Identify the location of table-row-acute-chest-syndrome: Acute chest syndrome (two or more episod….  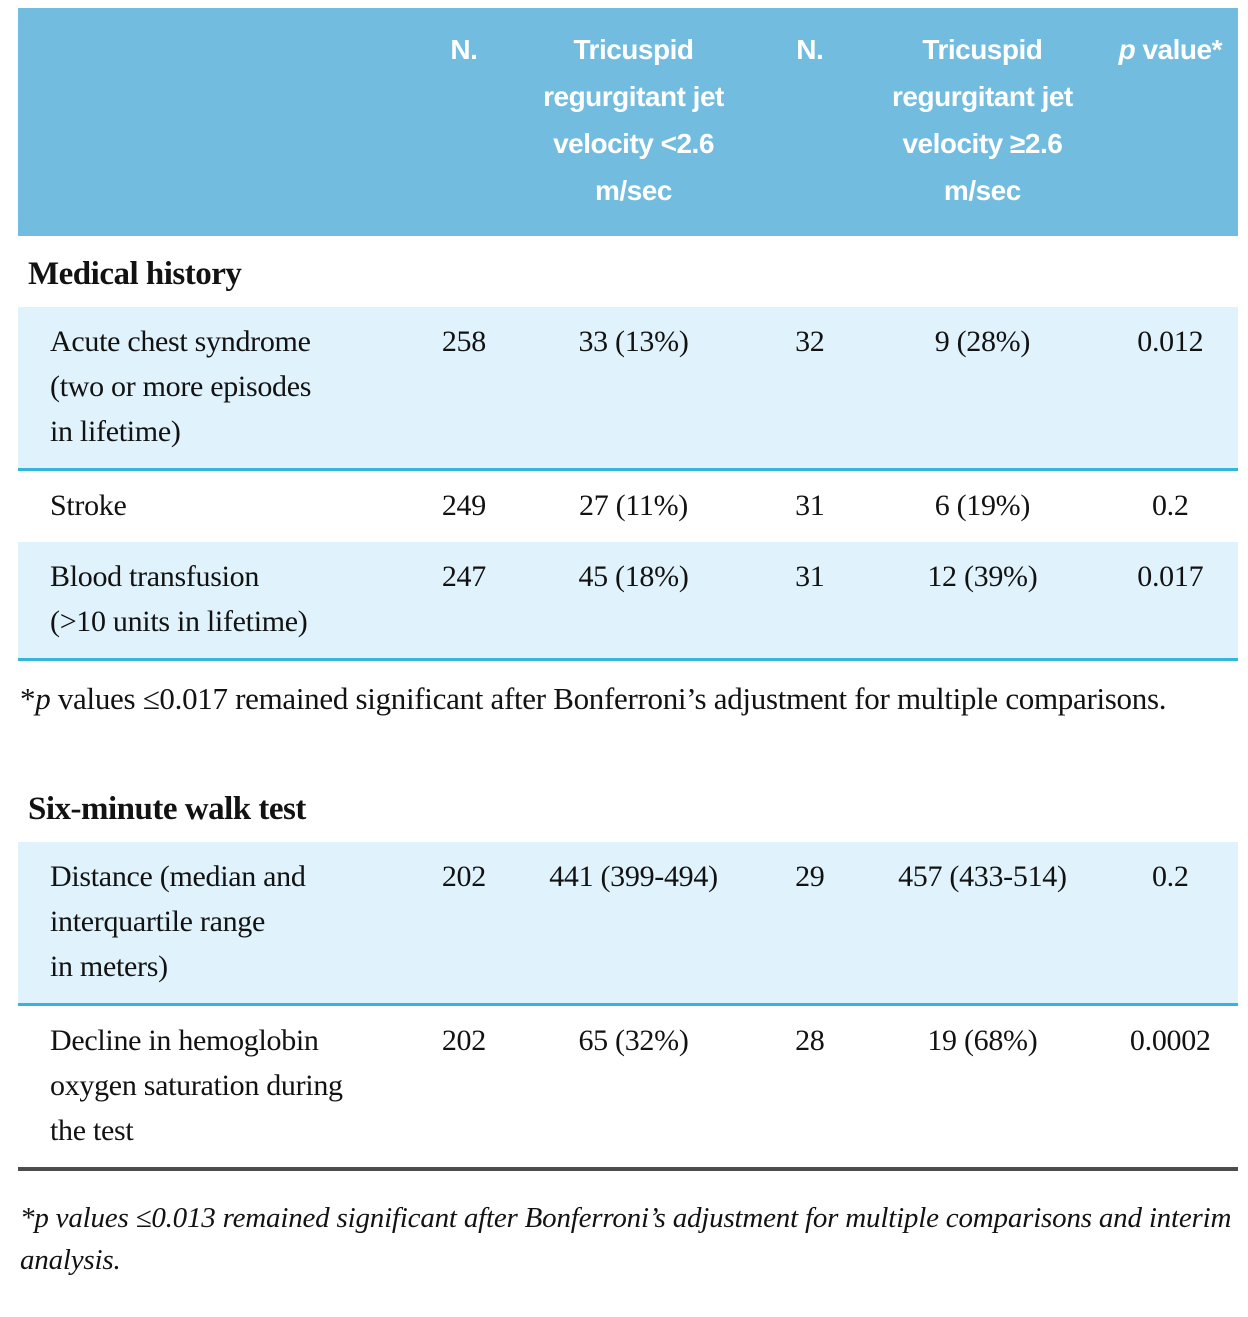
(628, 389).